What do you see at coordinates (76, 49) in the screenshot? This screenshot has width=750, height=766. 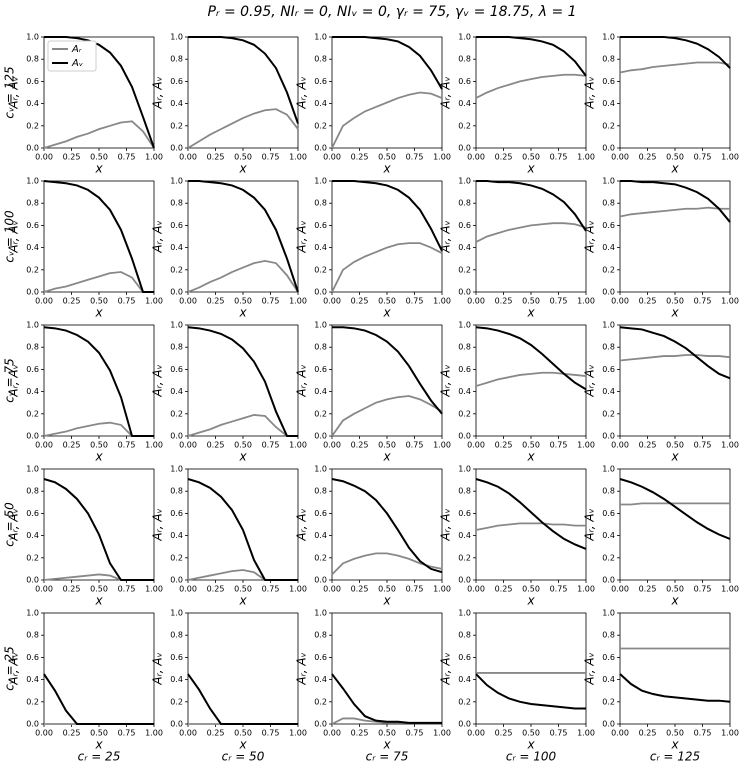 I see `legend-label: Aᵣ` at bounding box center [76, 49].